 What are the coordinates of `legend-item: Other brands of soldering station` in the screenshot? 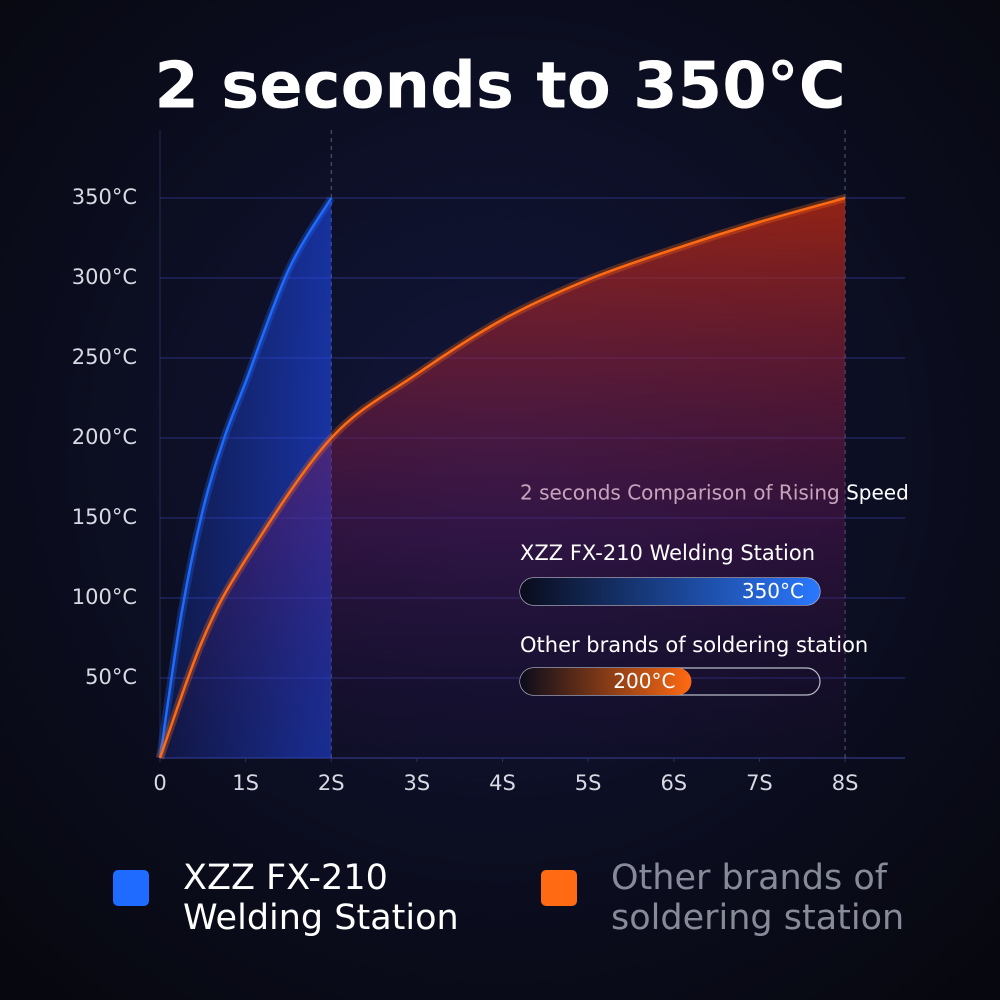 It's located at (741, 898).